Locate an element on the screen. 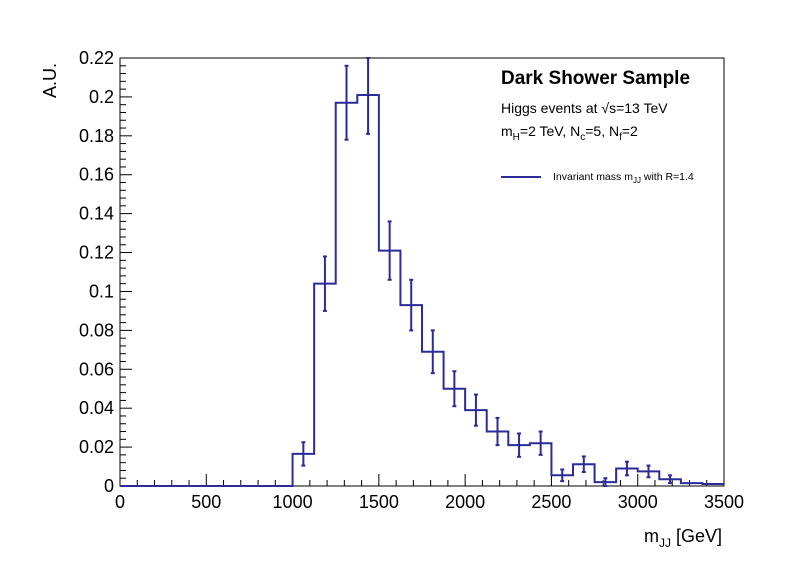 The height and width of the screenshot is (572, 796). info-line-1-post: =13 TeV is located at coordinates (642, 108).